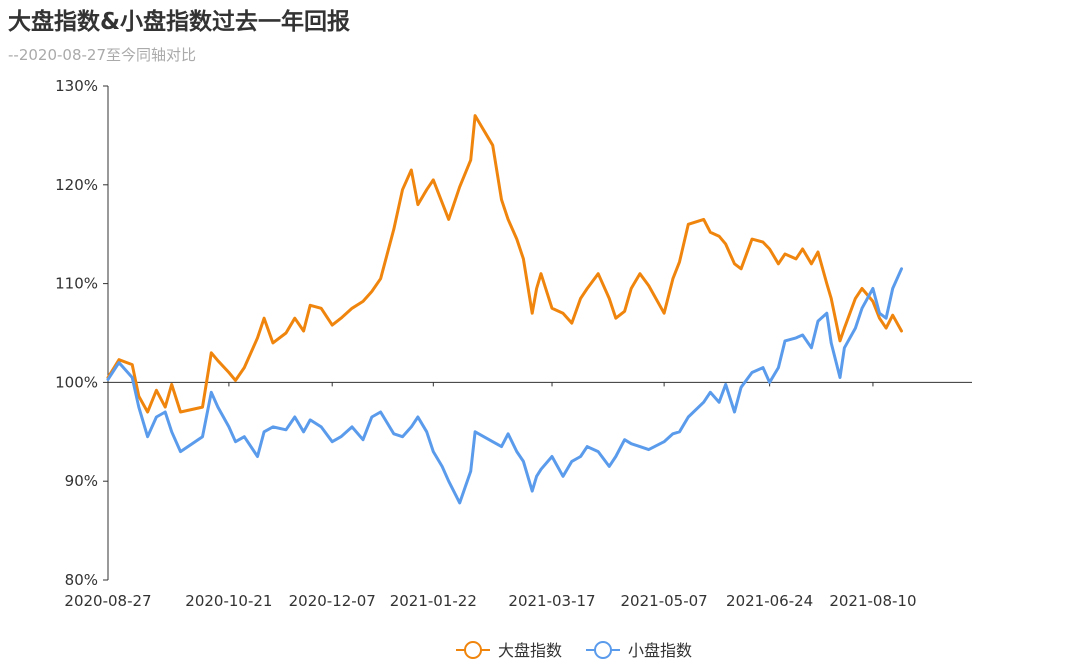 The height and width of the screenshot is (667, 1080). I want to click on y-tick-label: 120%, so click(76, 185).